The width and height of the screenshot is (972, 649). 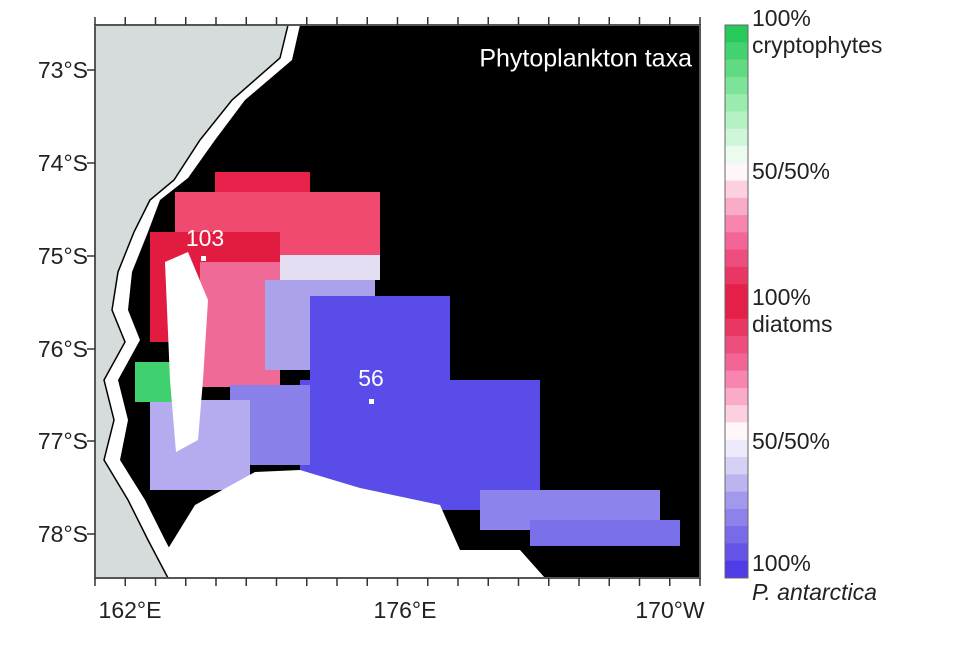 What do you see at coordinates (63, 70) in the screenshot?
I see `y-tick-label: 73°S` at bounding box center [63, 70].